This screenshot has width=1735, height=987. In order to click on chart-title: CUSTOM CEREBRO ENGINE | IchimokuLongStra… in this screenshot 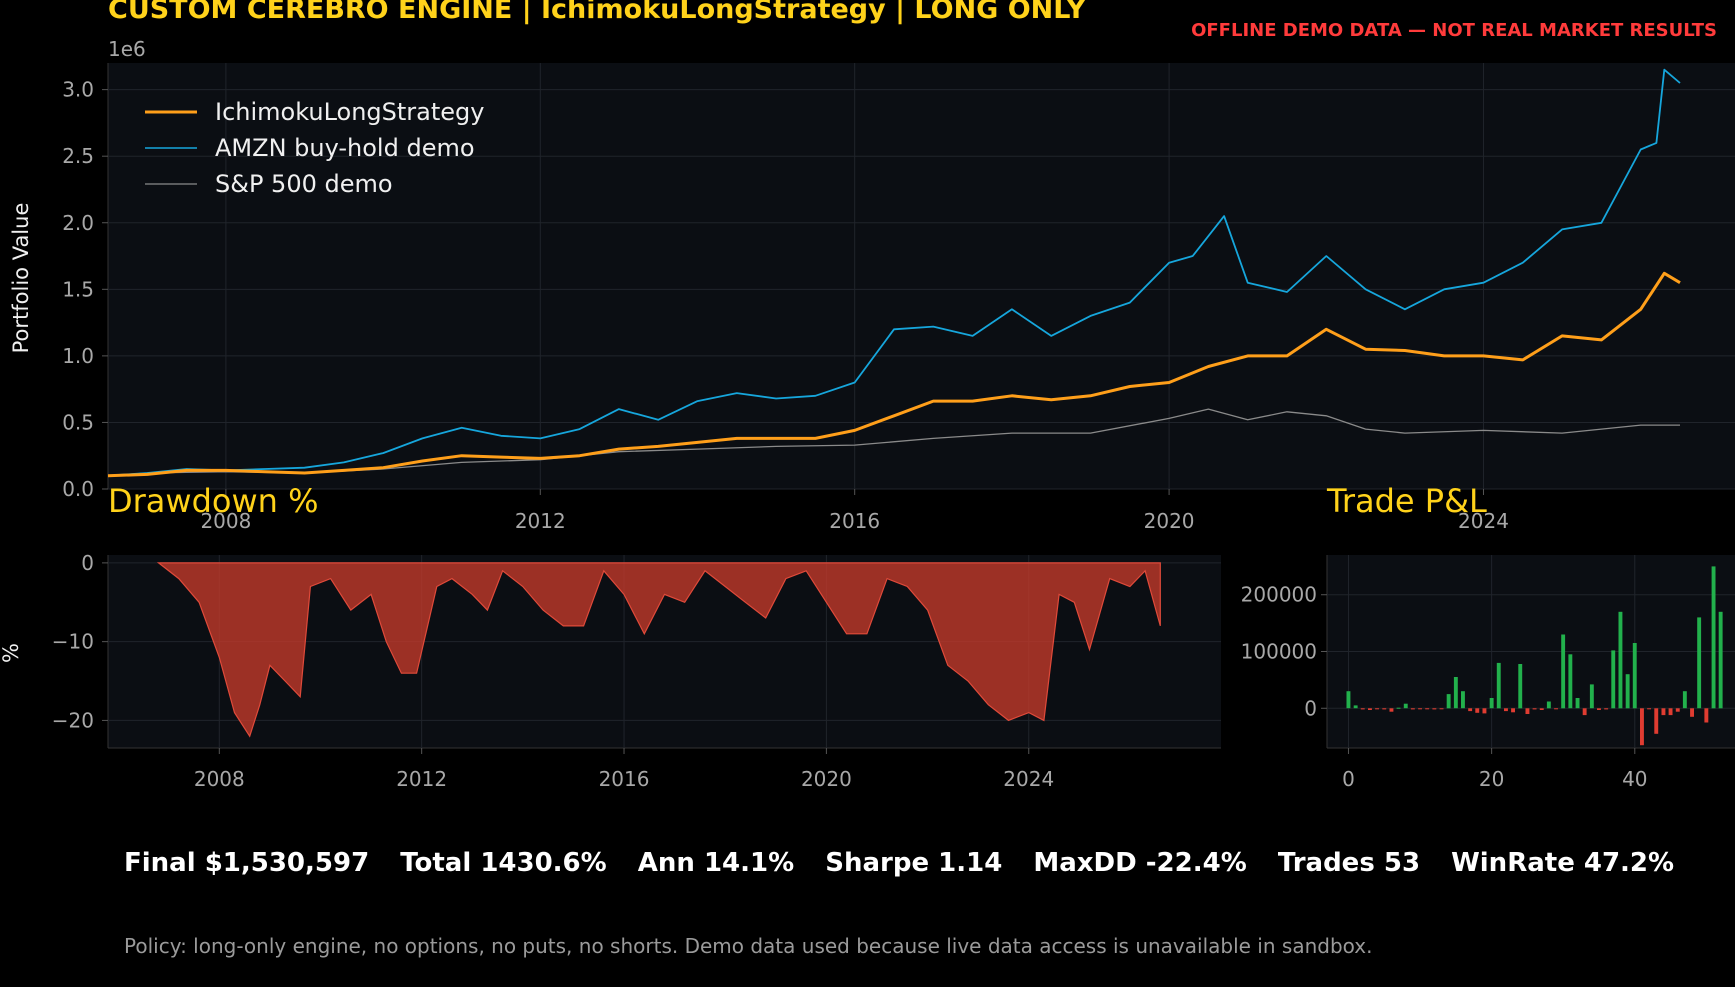, I will do `click(597, 12)`.